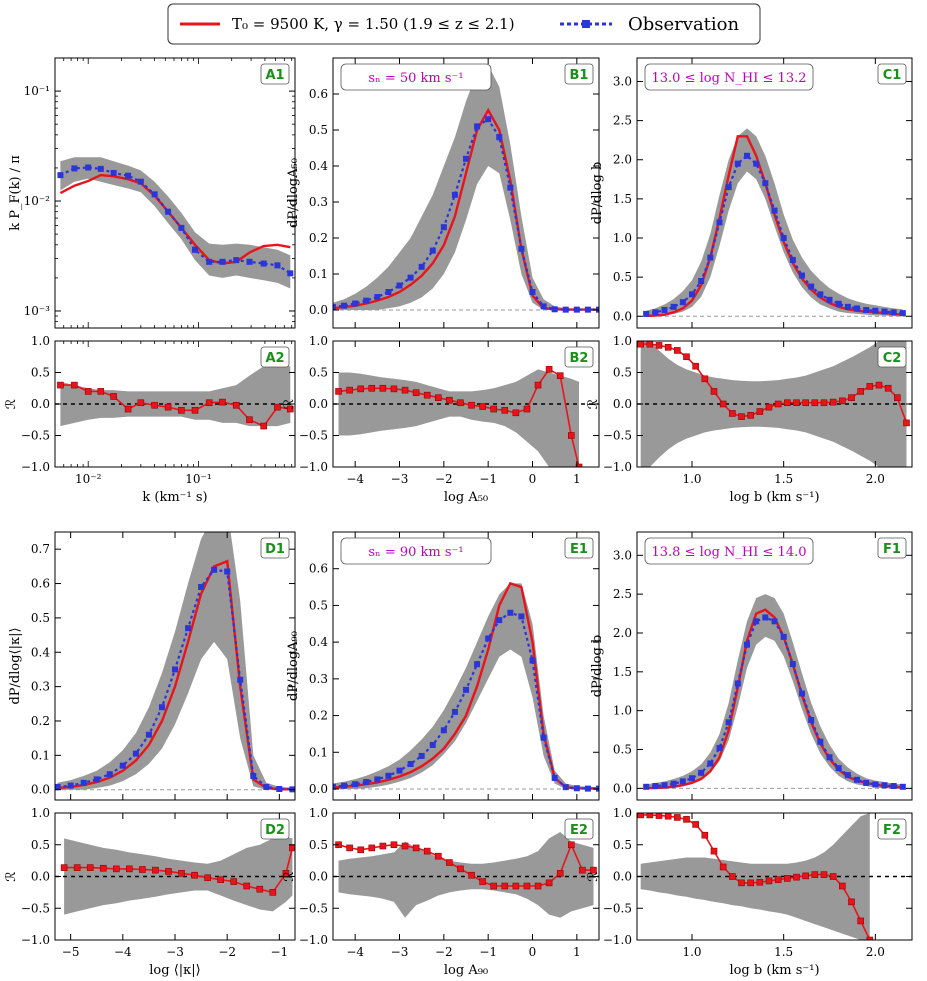 This screenshot has height=981, width=927. What do you see at coordinates (318, 716) in the screenshot?
I see `y-tick-label: 0.2` at bounding box center [318, 716].